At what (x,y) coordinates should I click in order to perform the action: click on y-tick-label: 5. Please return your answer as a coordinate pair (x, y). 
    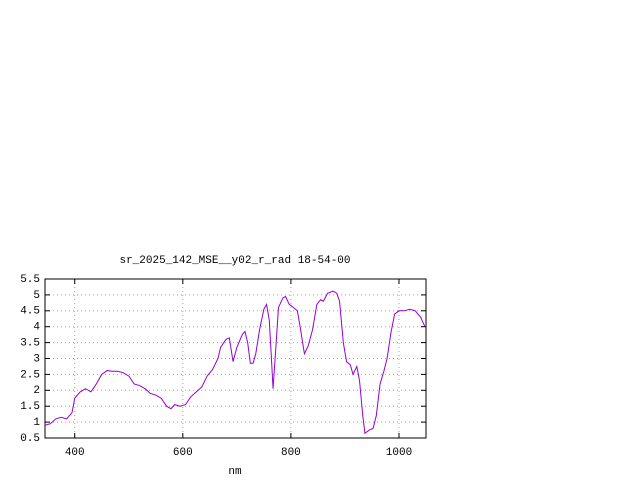
    Looking at the image, I should click on (36, 296).